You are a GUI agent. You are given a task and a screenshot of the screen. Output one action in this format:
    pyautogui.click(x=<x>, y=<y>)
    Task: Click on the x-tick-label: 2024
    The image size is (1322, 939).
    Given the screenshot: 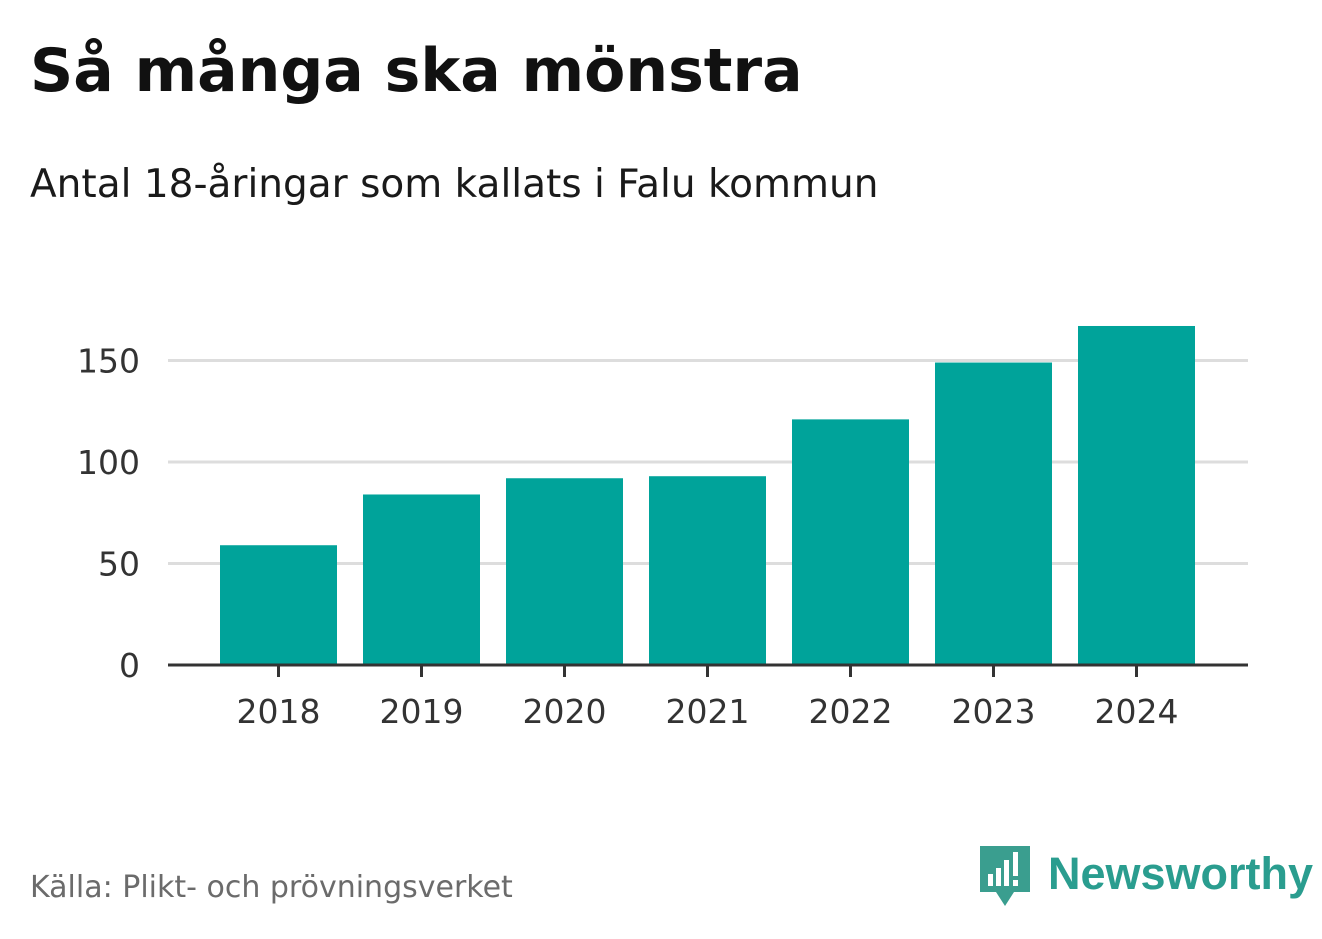 What is the action you would take?
    pyautogui.click(x=1137, y=711)
    